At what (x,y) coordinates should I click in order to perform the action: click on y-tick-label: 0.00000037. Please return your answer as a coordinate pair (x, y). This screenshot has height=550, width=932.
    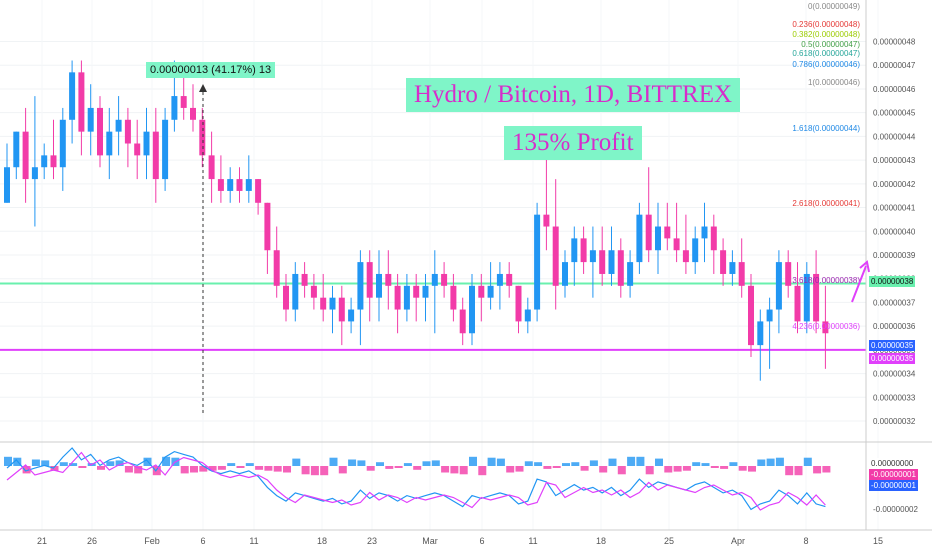
    Looking at the image, I should click on (894, 302).